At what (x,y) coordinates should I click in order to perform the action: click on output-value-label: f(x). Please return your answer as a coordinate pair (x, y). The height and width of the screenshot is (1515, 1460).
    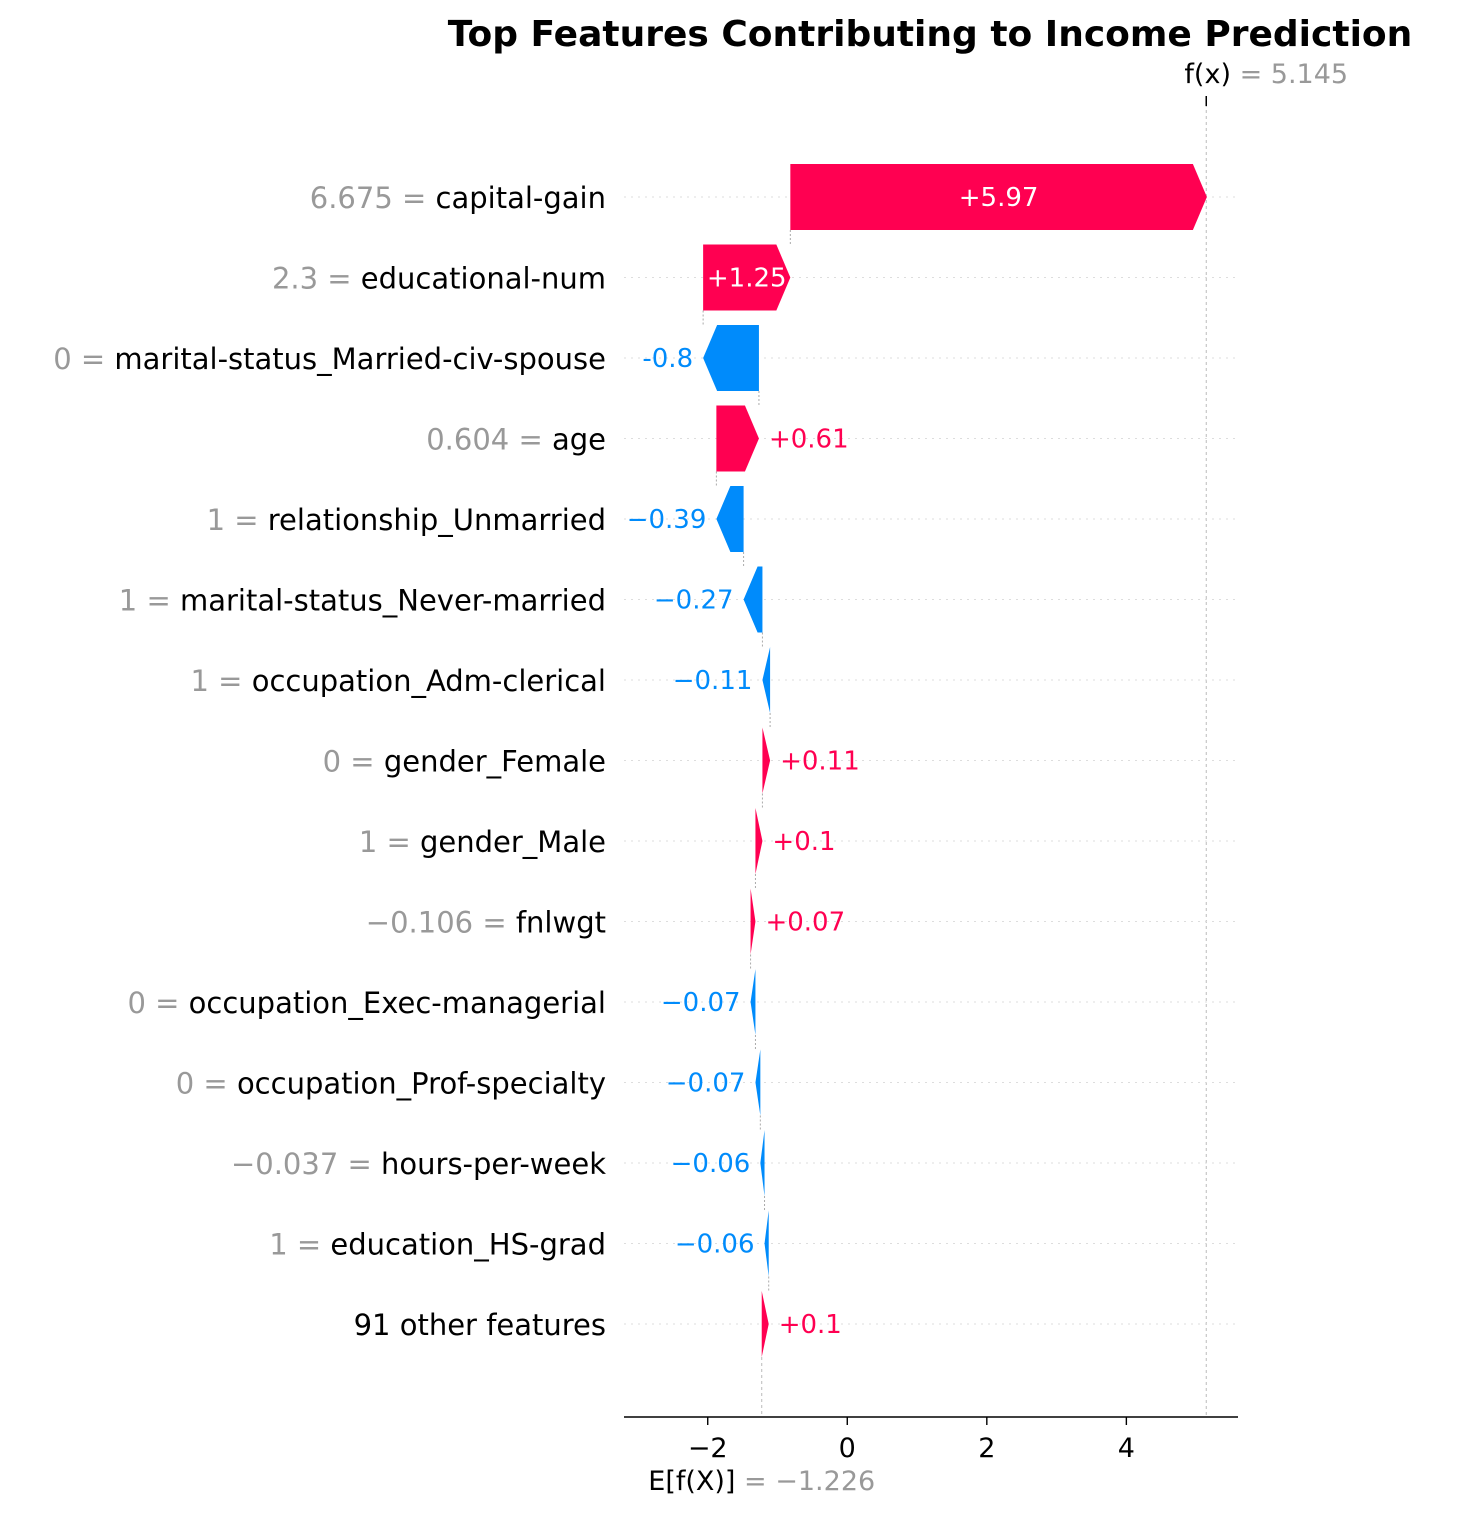
    Looking at the image, I should click on (1211, 74).